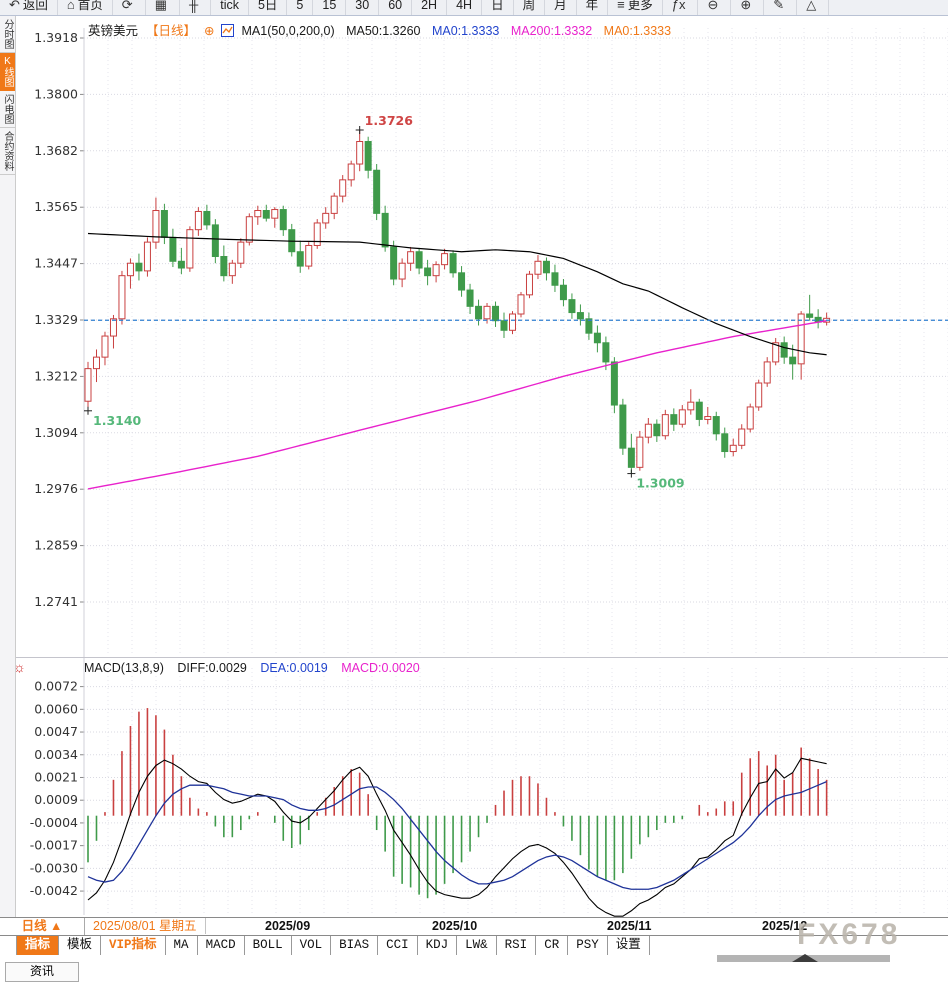  What do you see at coordinates (8, 945) in the screenshot?
I see `tabbar-spacer` at bounding box center [8, 945].